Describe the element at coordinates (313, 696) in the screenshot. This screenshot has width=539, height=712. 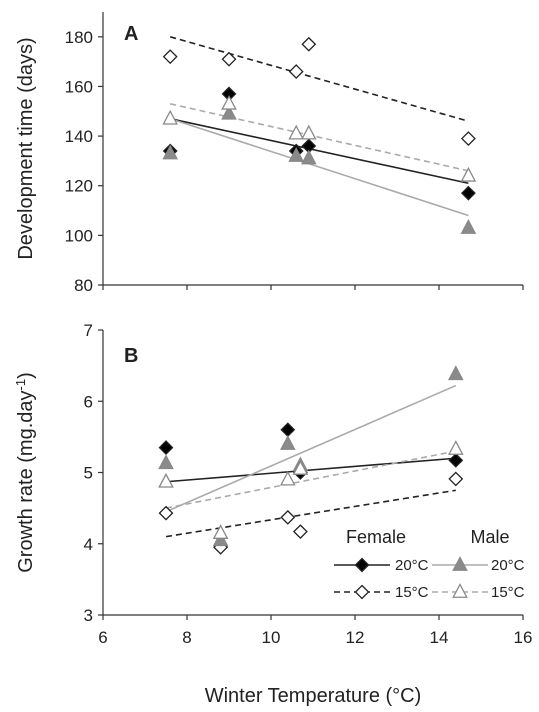
I see `x-axis-title: Winter Temperature (°C)` at that location.